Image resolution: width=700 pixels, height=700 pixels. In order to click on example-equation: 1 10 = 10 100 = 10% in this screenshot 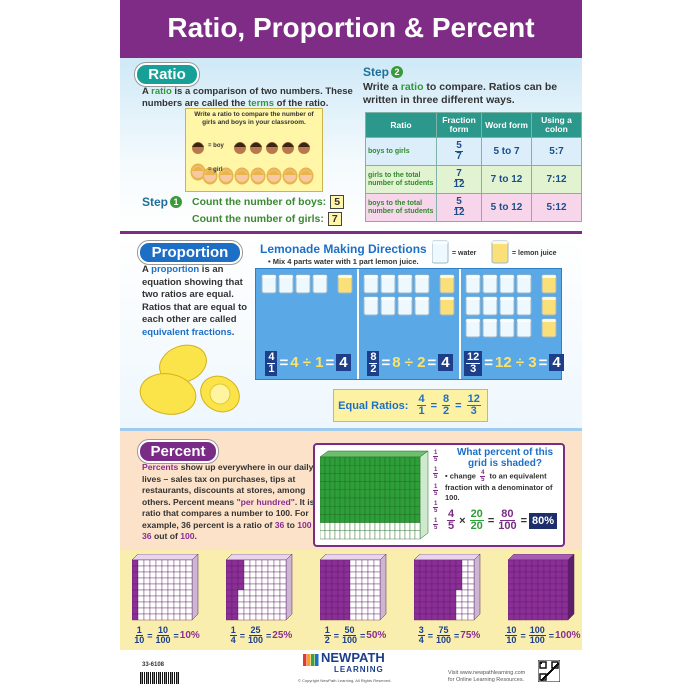, I will do `click(166, 635)`.